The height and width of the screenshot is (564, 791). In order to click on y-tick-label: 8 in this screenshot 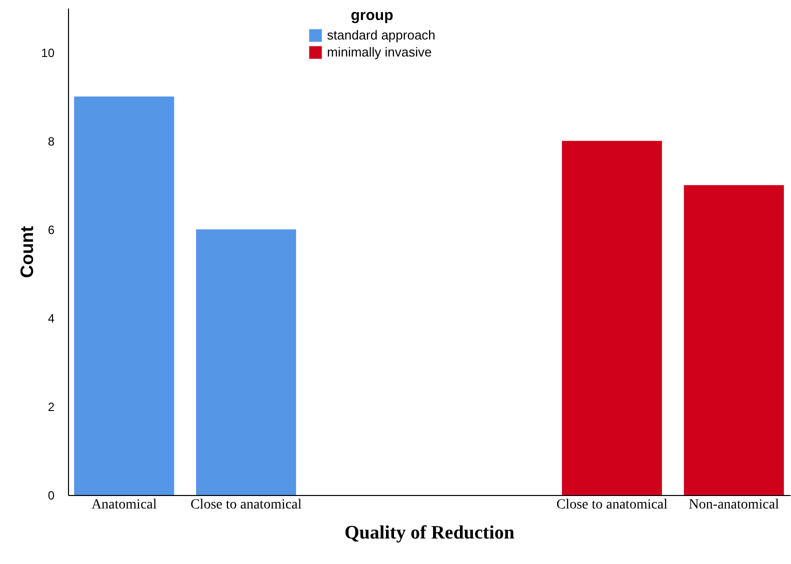, I will do `click(51, 141)`.